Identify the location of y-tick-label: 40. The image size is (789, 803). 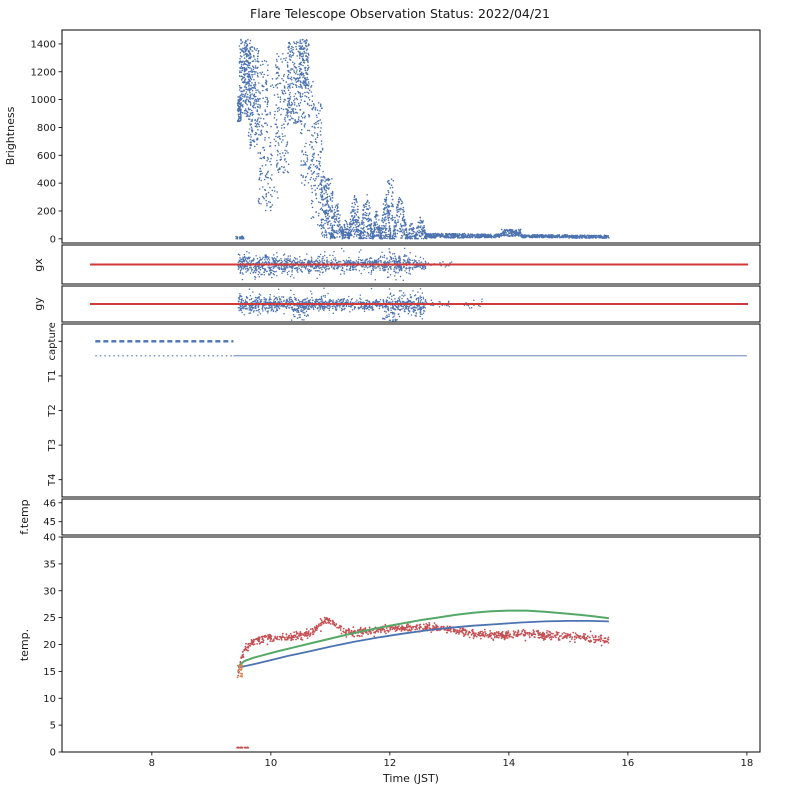
(49, 538).